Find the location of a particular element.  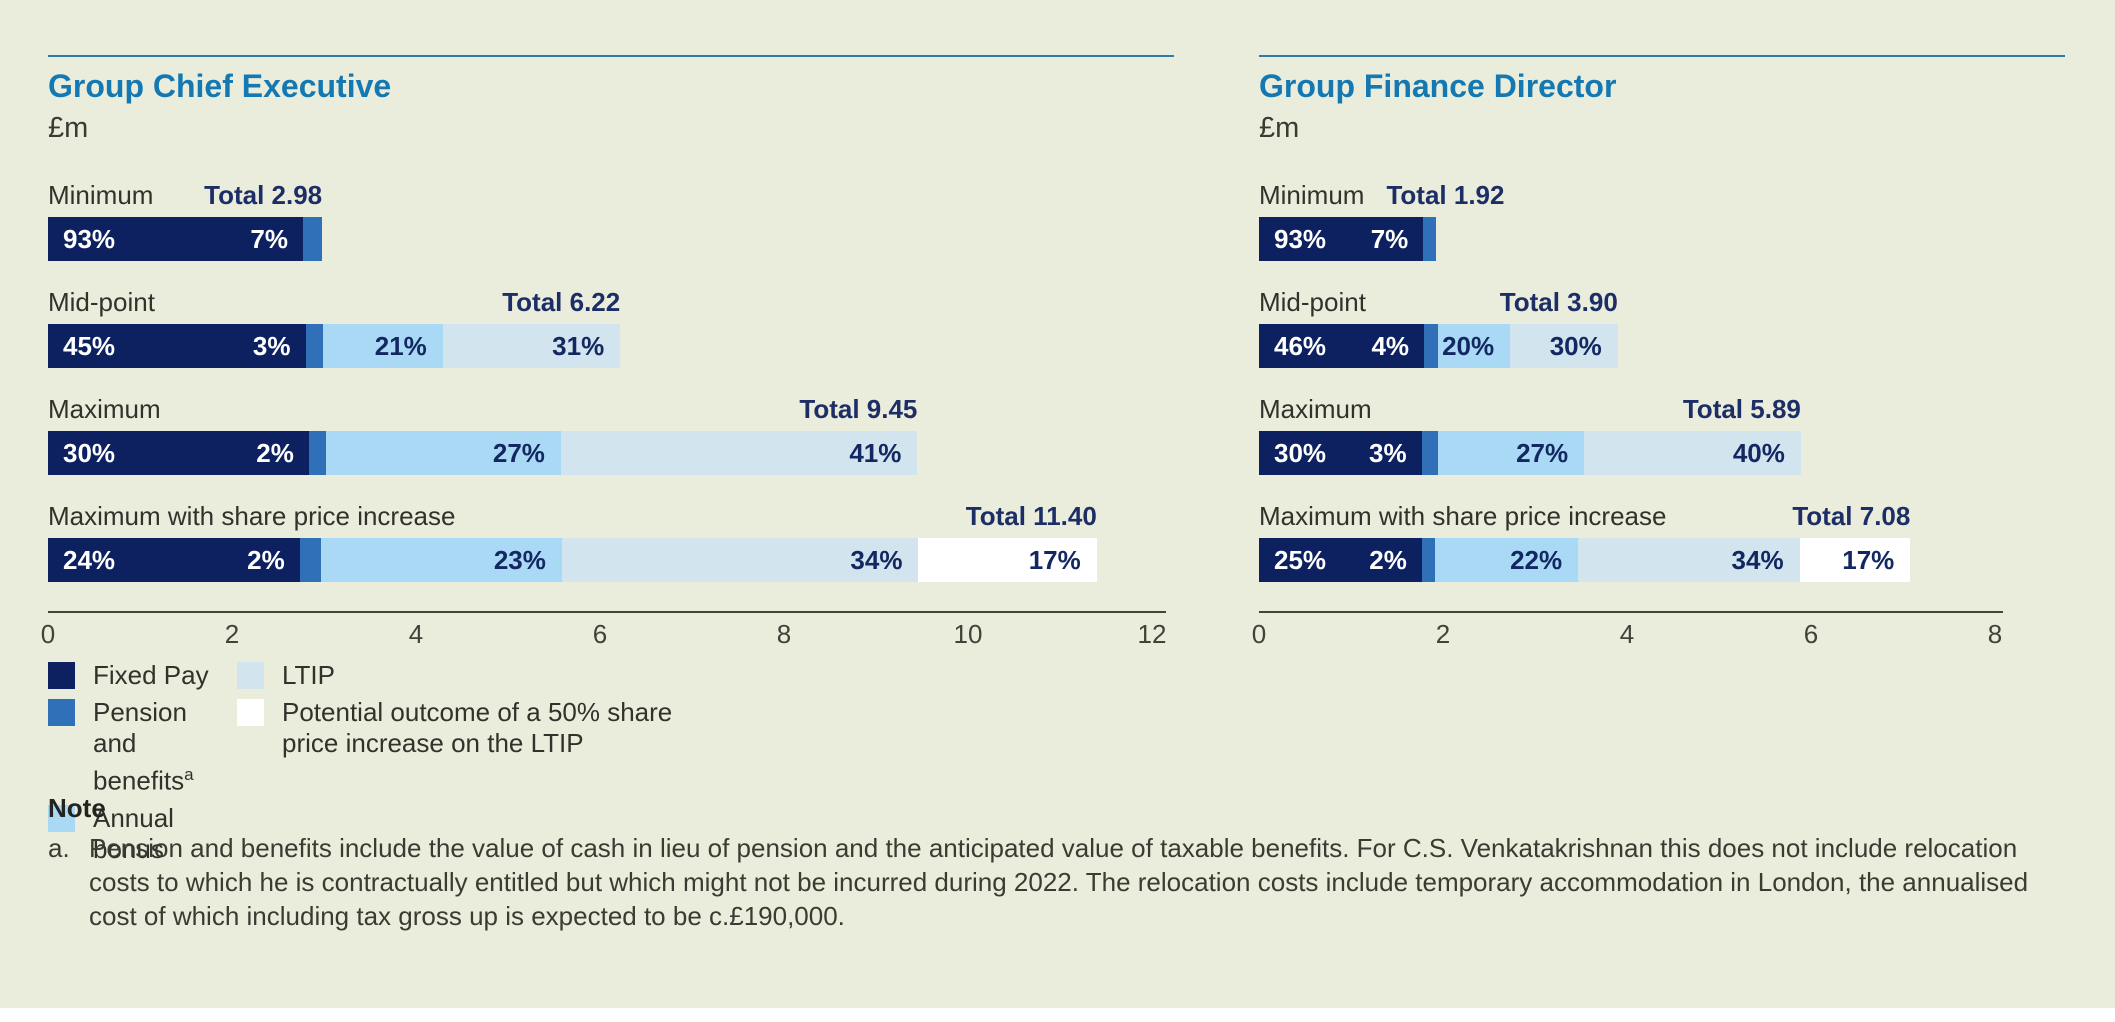

scenario-row: Mid-point Total 3.90 46% 4% 20% 30% is located at coordinates (1662, 327).